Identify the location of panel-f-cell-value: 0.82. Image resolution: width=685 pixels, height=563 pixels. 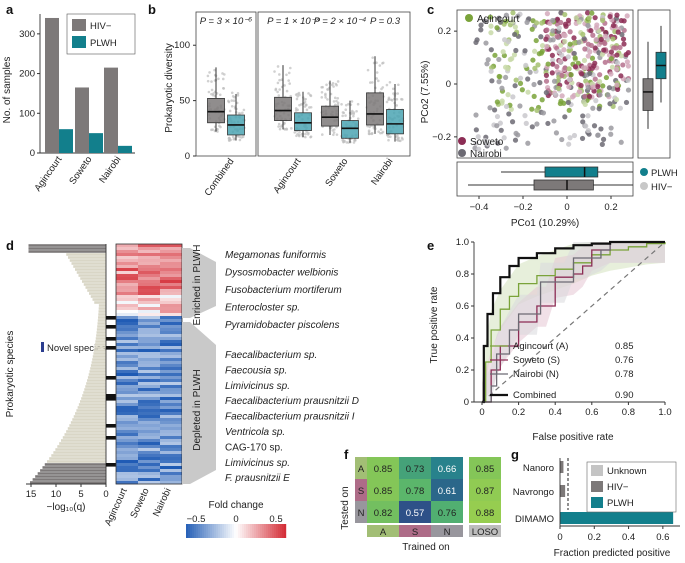
(383, 513).